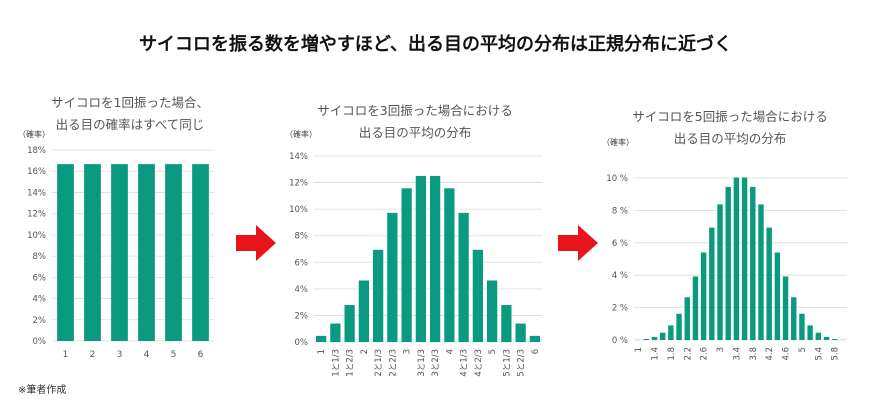 This screenshot has width=871, height=413. I want to click on chart-2-ytick-3: 6%, so click(302, 263).